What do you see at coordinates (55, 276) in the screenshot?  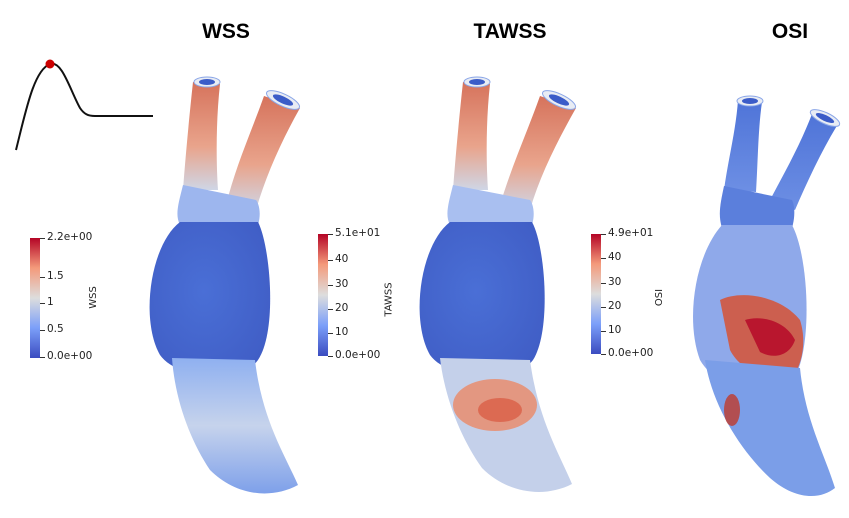 I see `wss-tick: 1.5` at bounding box center [55, 276].